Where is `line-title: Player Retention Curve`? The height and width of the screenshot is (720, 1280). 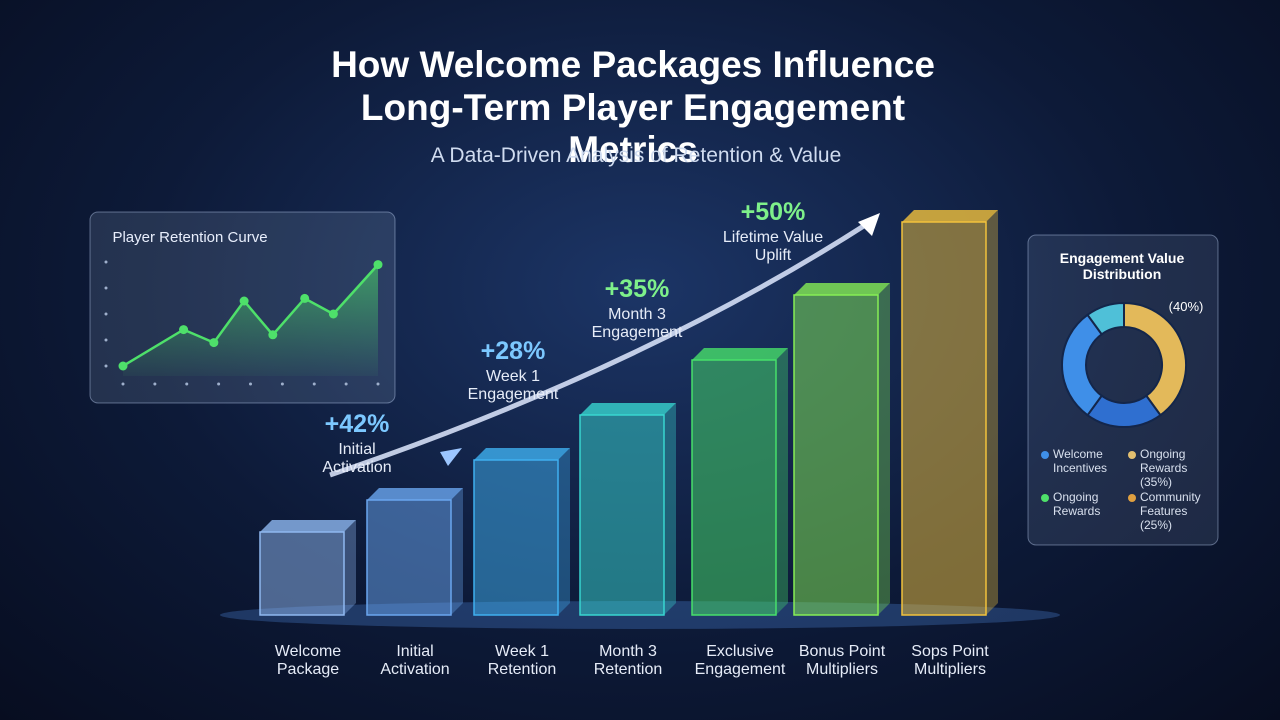
line-title: Player Retention Curve is located at coordinates (190, 237).